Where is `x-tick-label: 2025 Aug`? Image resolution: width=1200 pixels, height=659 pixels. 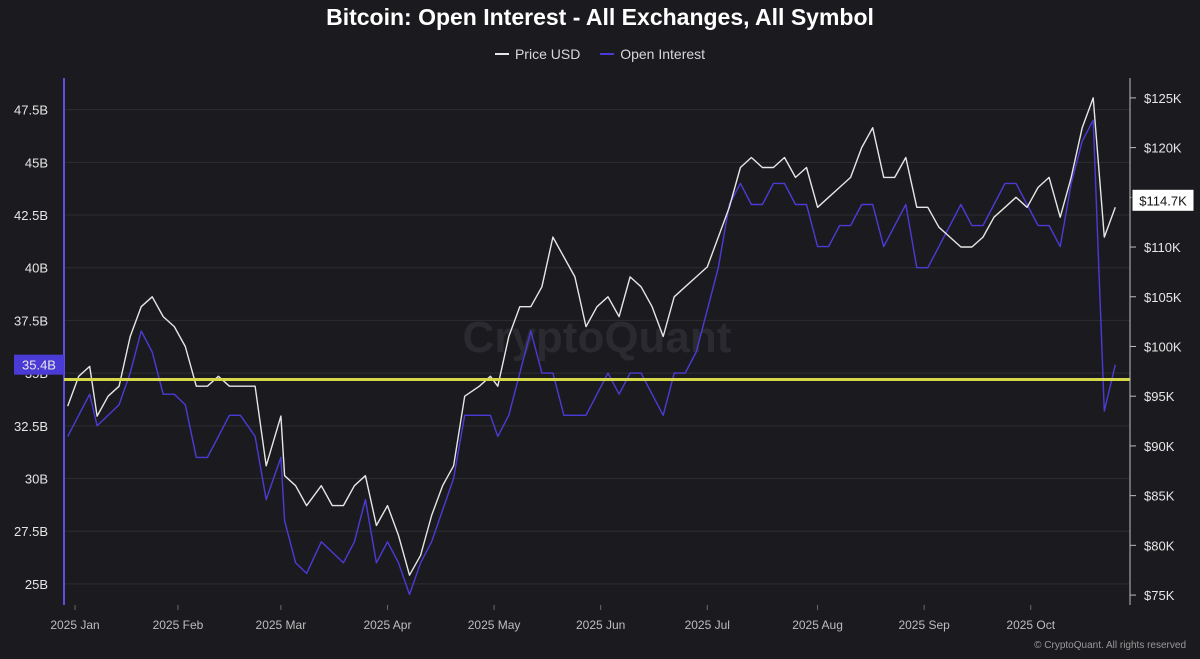 x-tick-label: 2025 Aug is located at coordinates (817, 625).